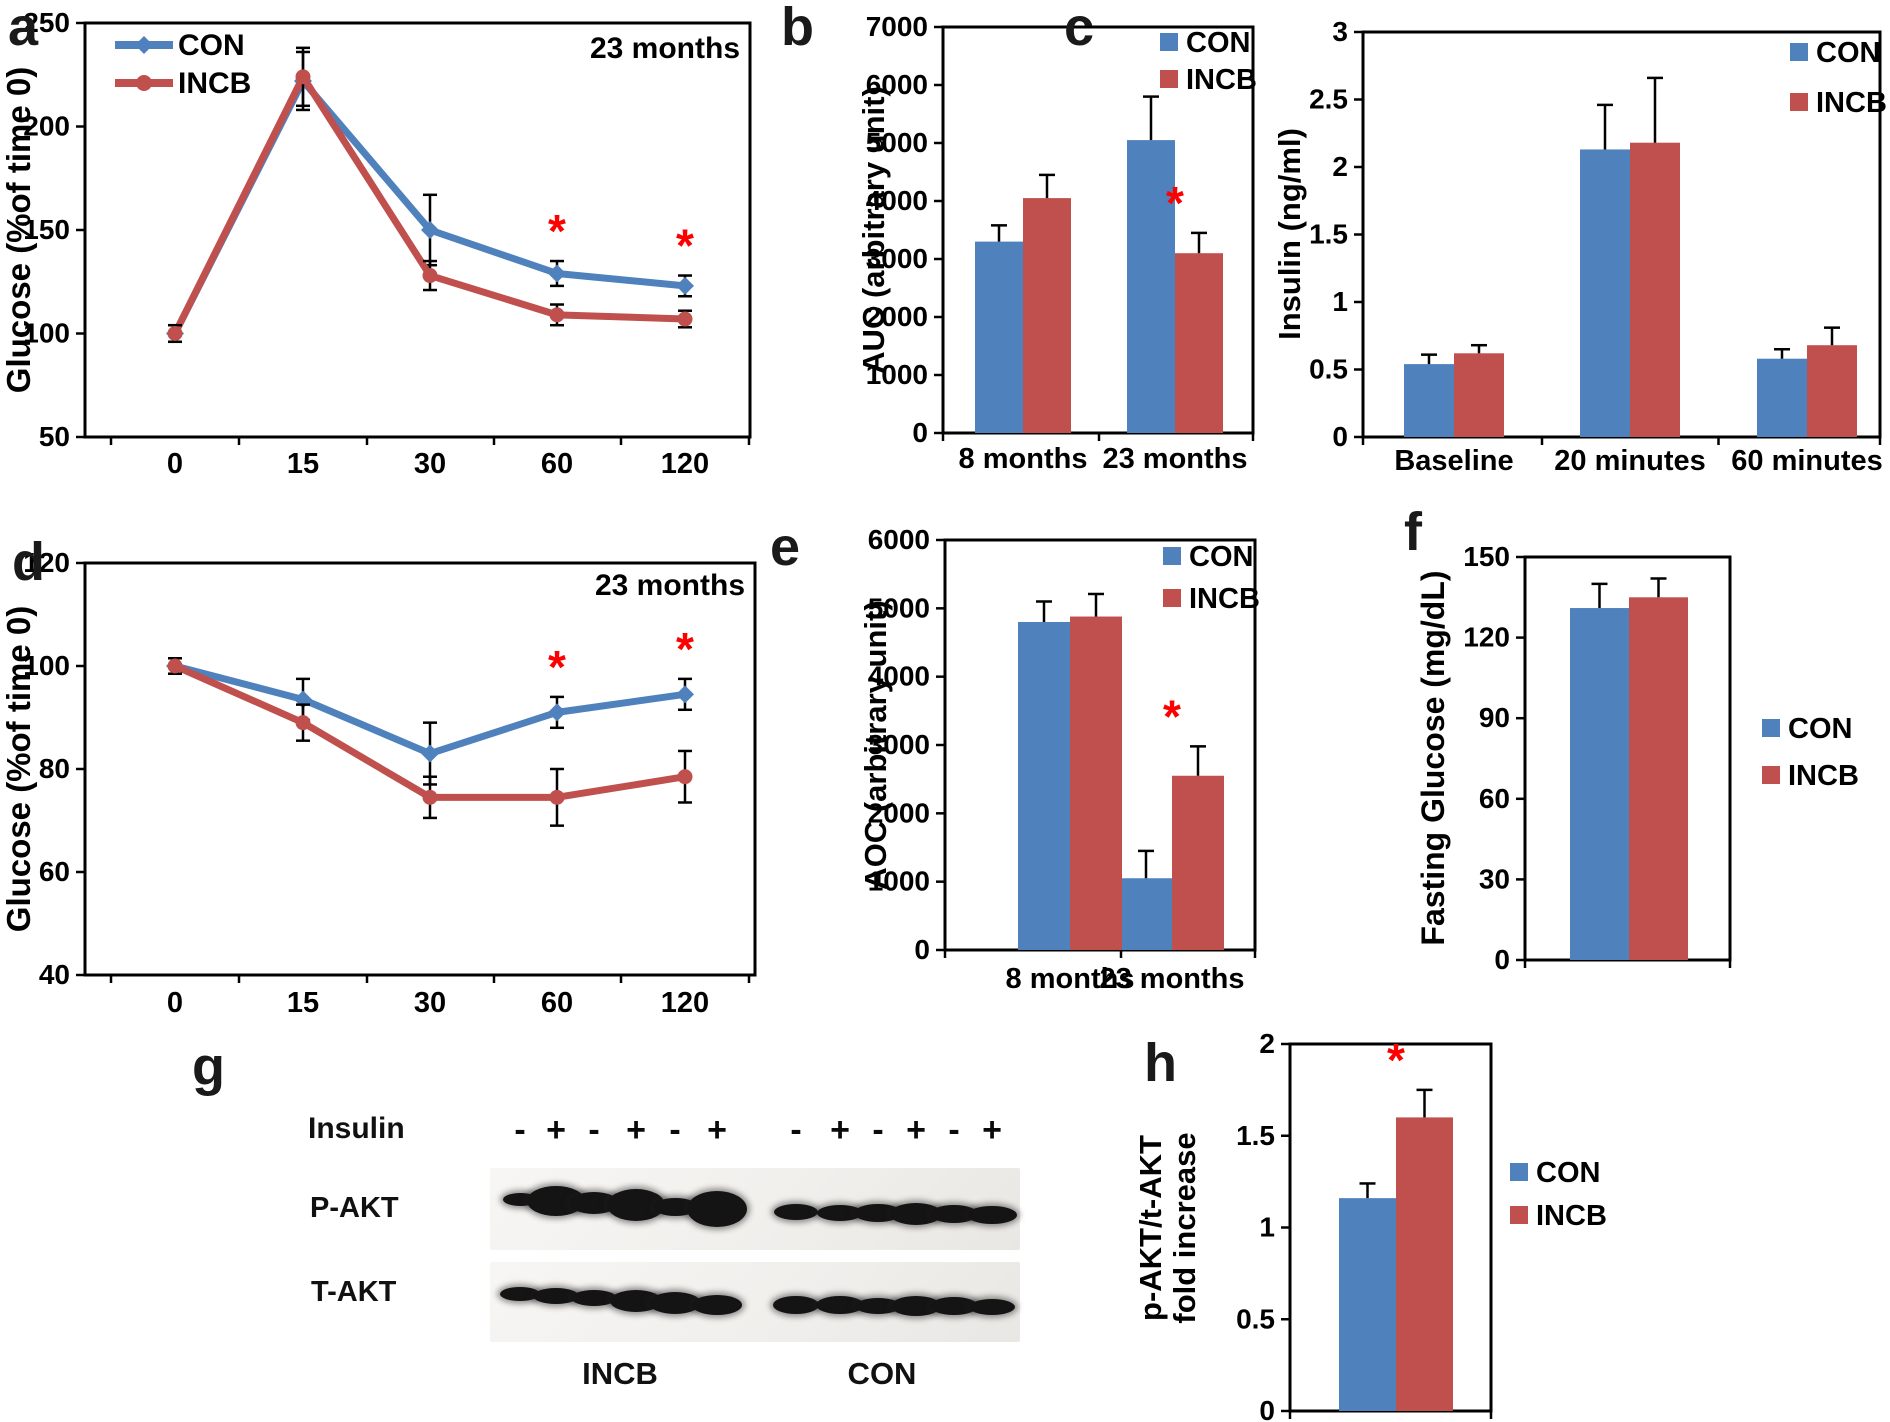 Image resolution: width=1890 pixels, height=1422 pixels. Describe the element at coordinates (1336, 234) in the screenshot. I see `y-axis: 0 0.5 1 1.5 2 2.5 3` at that location.